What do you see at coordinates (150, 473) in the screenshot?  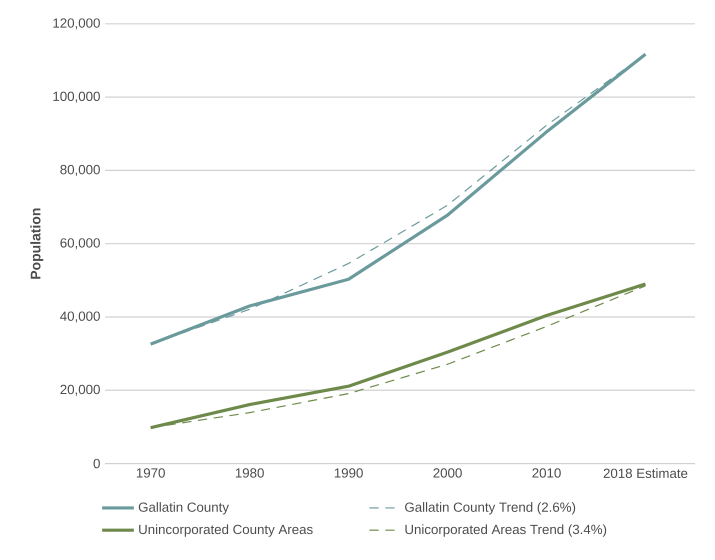 I see `x-tick-label: 1970` at bounding box center [150, 473].